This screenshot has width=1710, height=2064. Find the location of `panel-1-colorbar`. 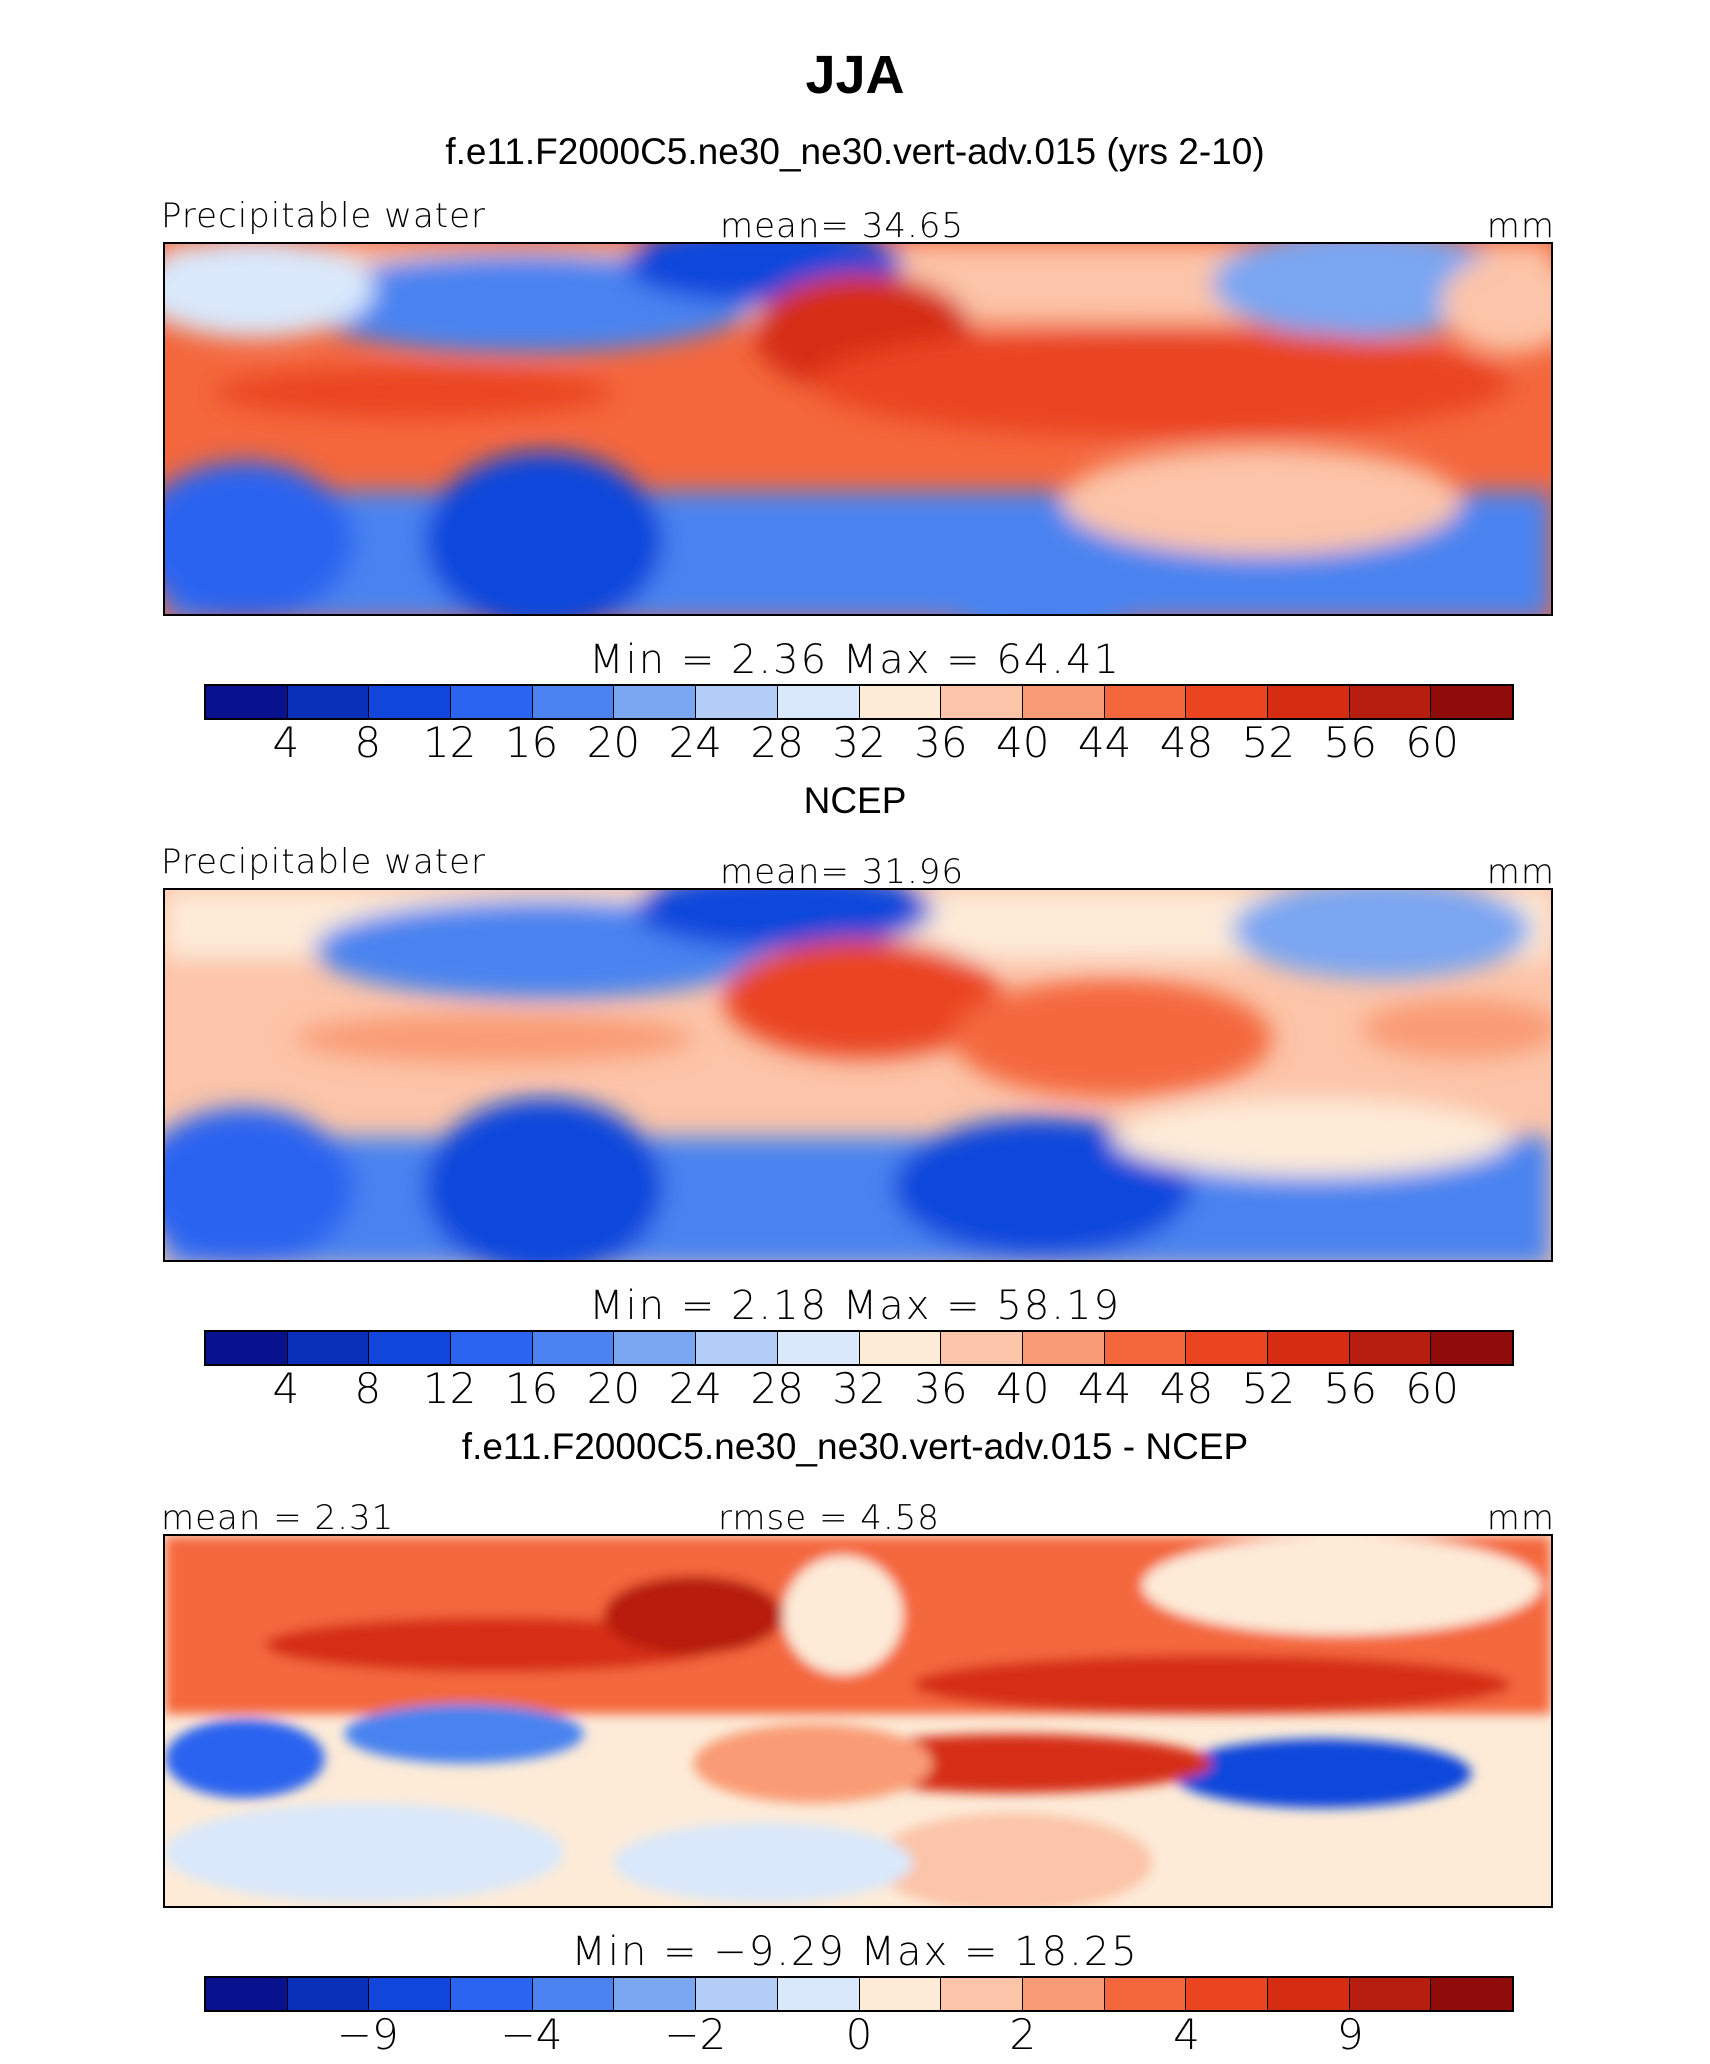

panel-1-colorbar is located at coordinates (859, 702).